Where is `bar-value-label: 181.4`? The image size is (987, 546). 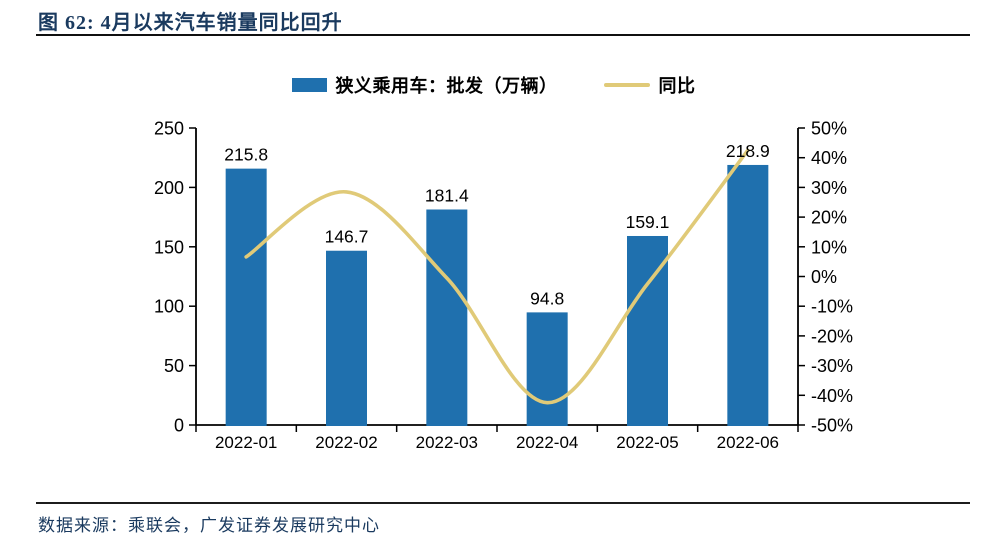 bar-value-label: 181.4 is located at coordinates (447, 195).